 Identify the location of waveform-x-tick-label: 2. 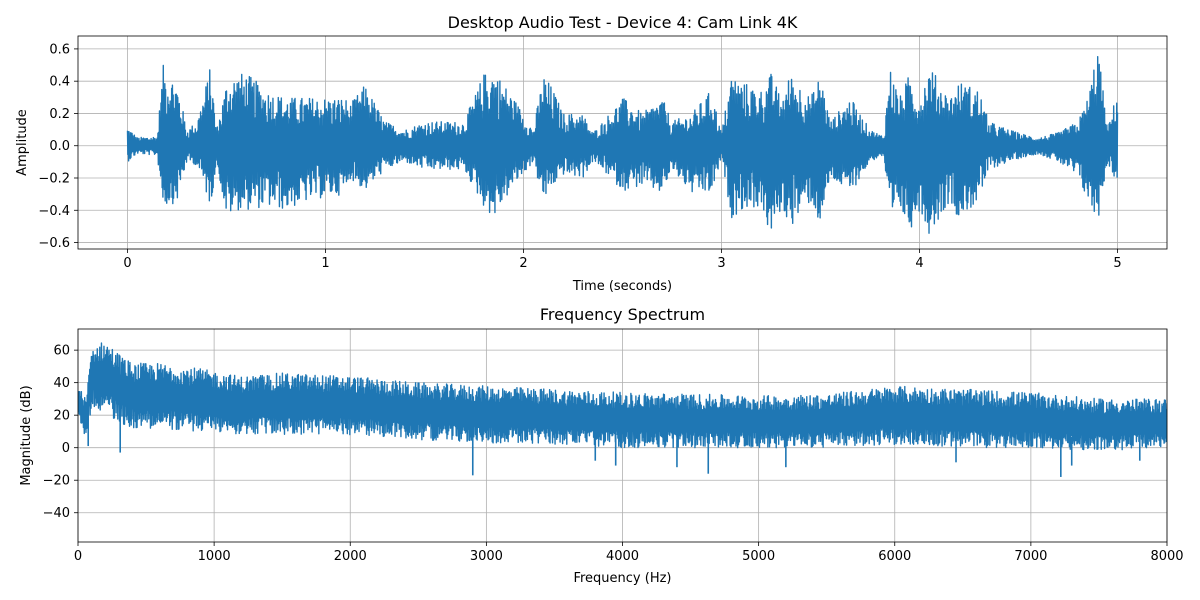
(523, 263).